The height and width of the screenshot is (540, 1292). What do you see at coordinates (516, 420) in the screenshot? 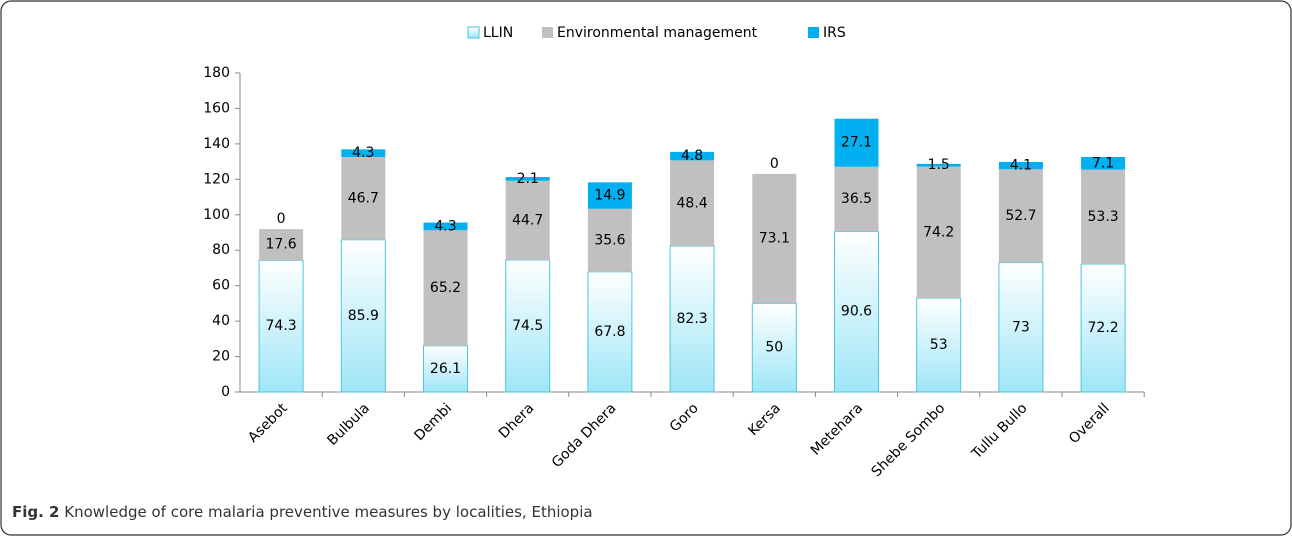
I see `x-tick-label: Dhera` at bounding box center [516, 420].